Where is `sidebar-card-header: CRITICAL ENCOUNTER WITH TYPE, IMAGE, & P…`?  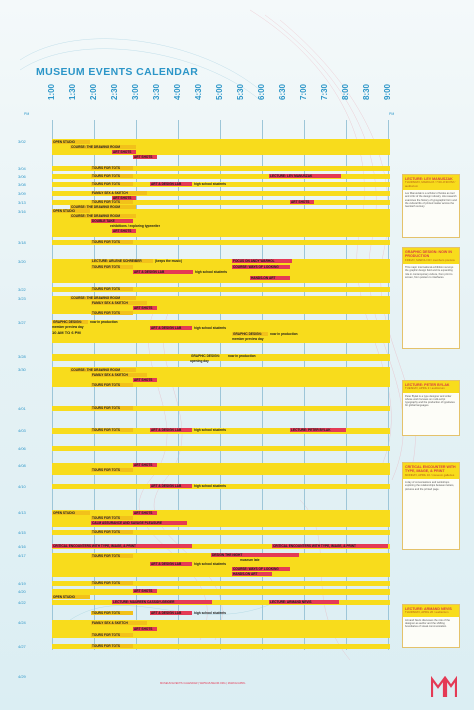 sidebar-card-header: CRITICAL ENCOUNTER WITH TYPE, IMAGE, & P… is located at coordinates (431, 471).